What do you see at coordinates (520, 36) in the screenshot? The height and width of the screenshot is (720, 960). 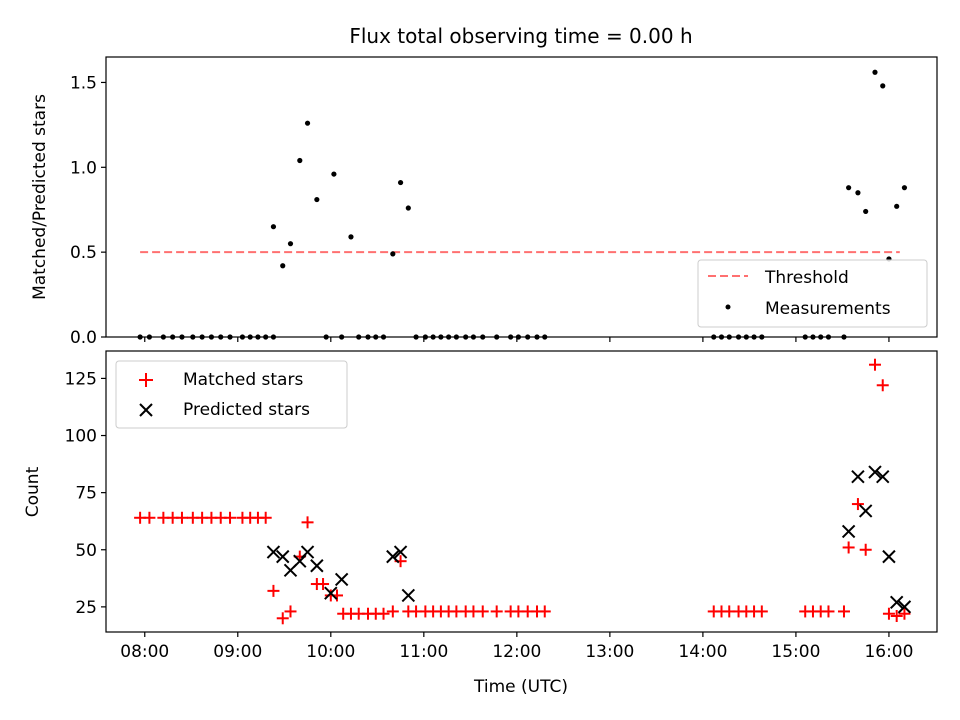 I see `top-chart-title: Flux total observing time = 0.00 h` at bounding box center [520, 36].